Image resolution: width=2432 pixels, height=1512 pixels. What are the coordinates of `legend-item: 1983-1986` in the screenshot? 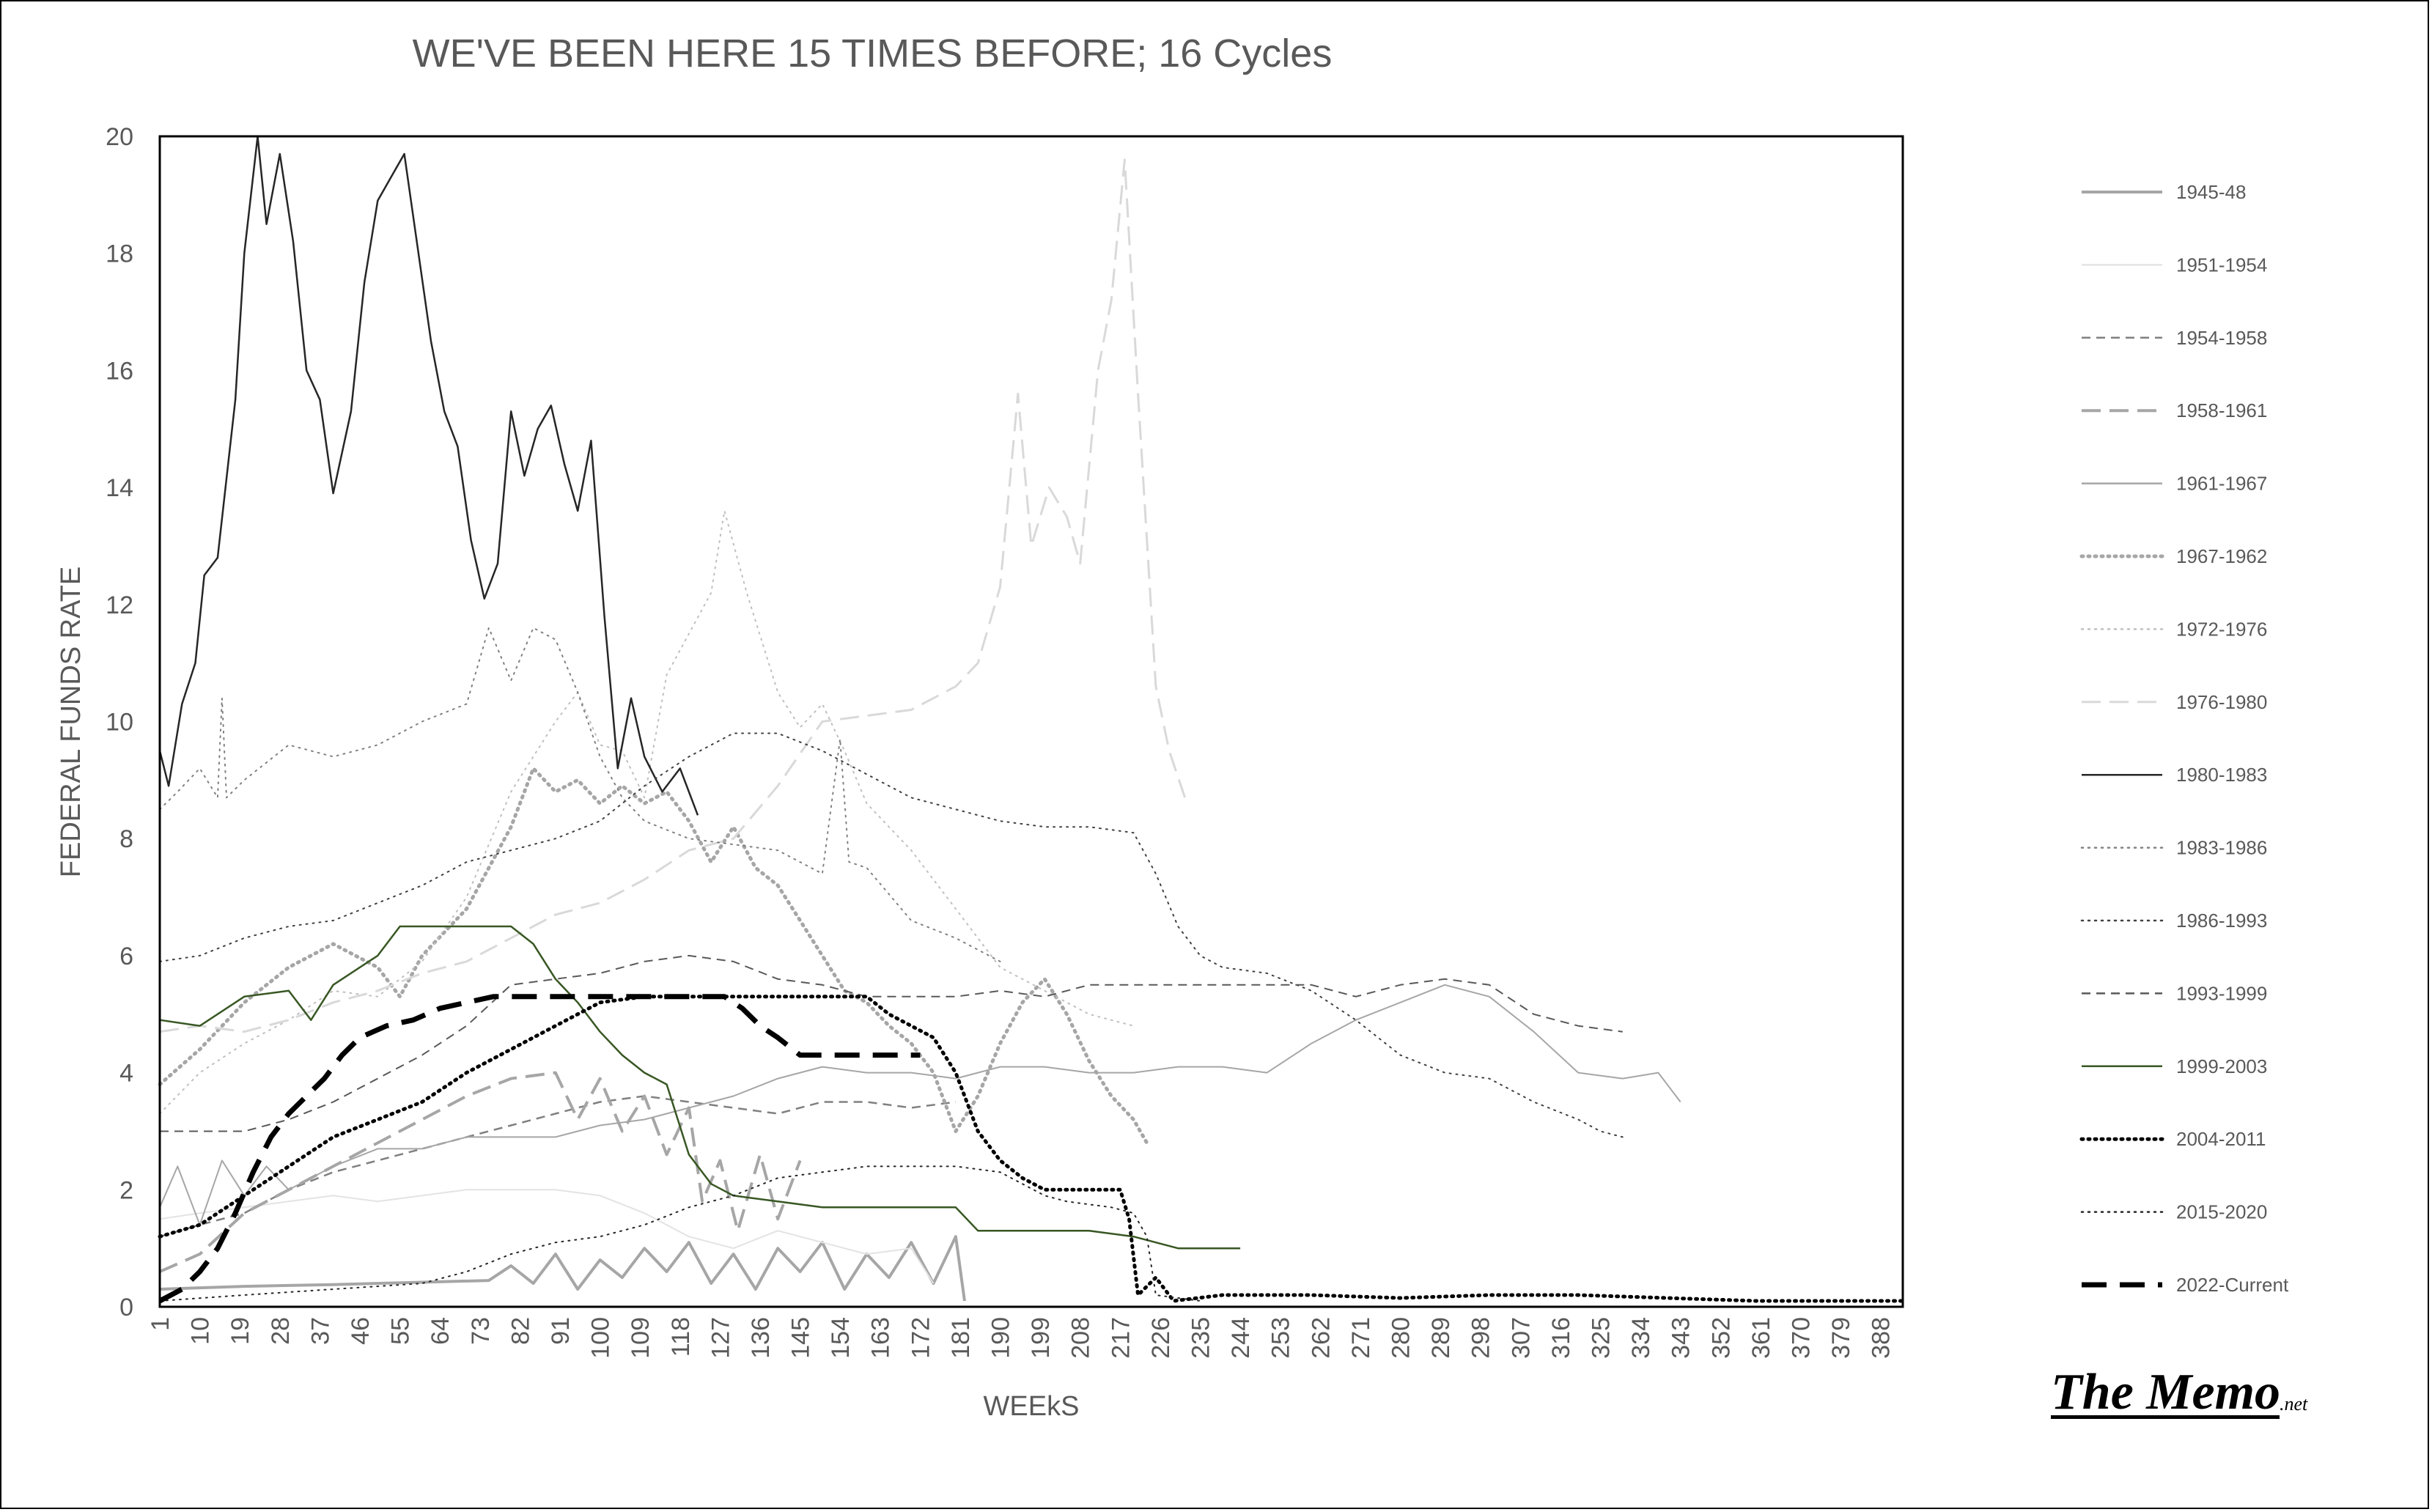 It's located at (2173, 848).